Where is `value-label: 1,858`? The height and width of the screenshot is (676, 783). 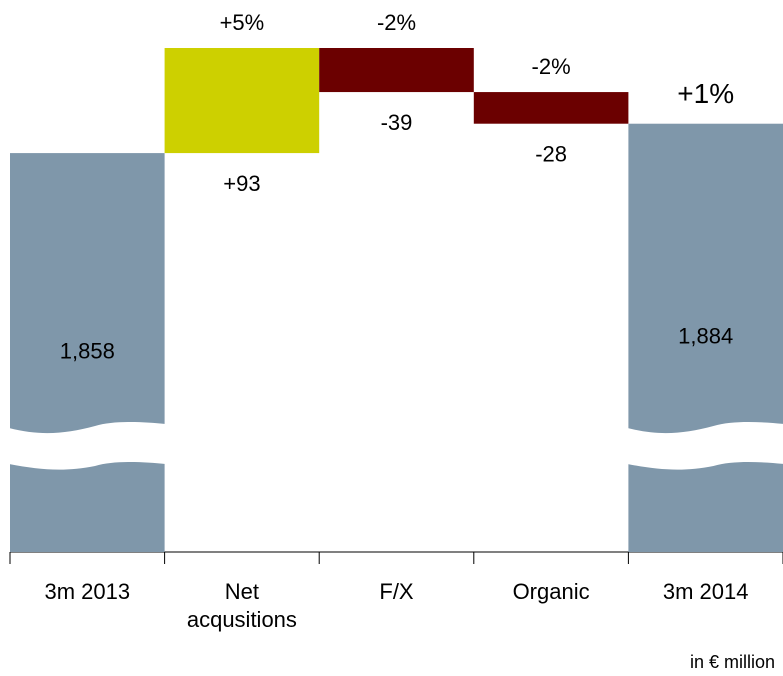 value-label: 1,858 is located at coordinates (87, 350).